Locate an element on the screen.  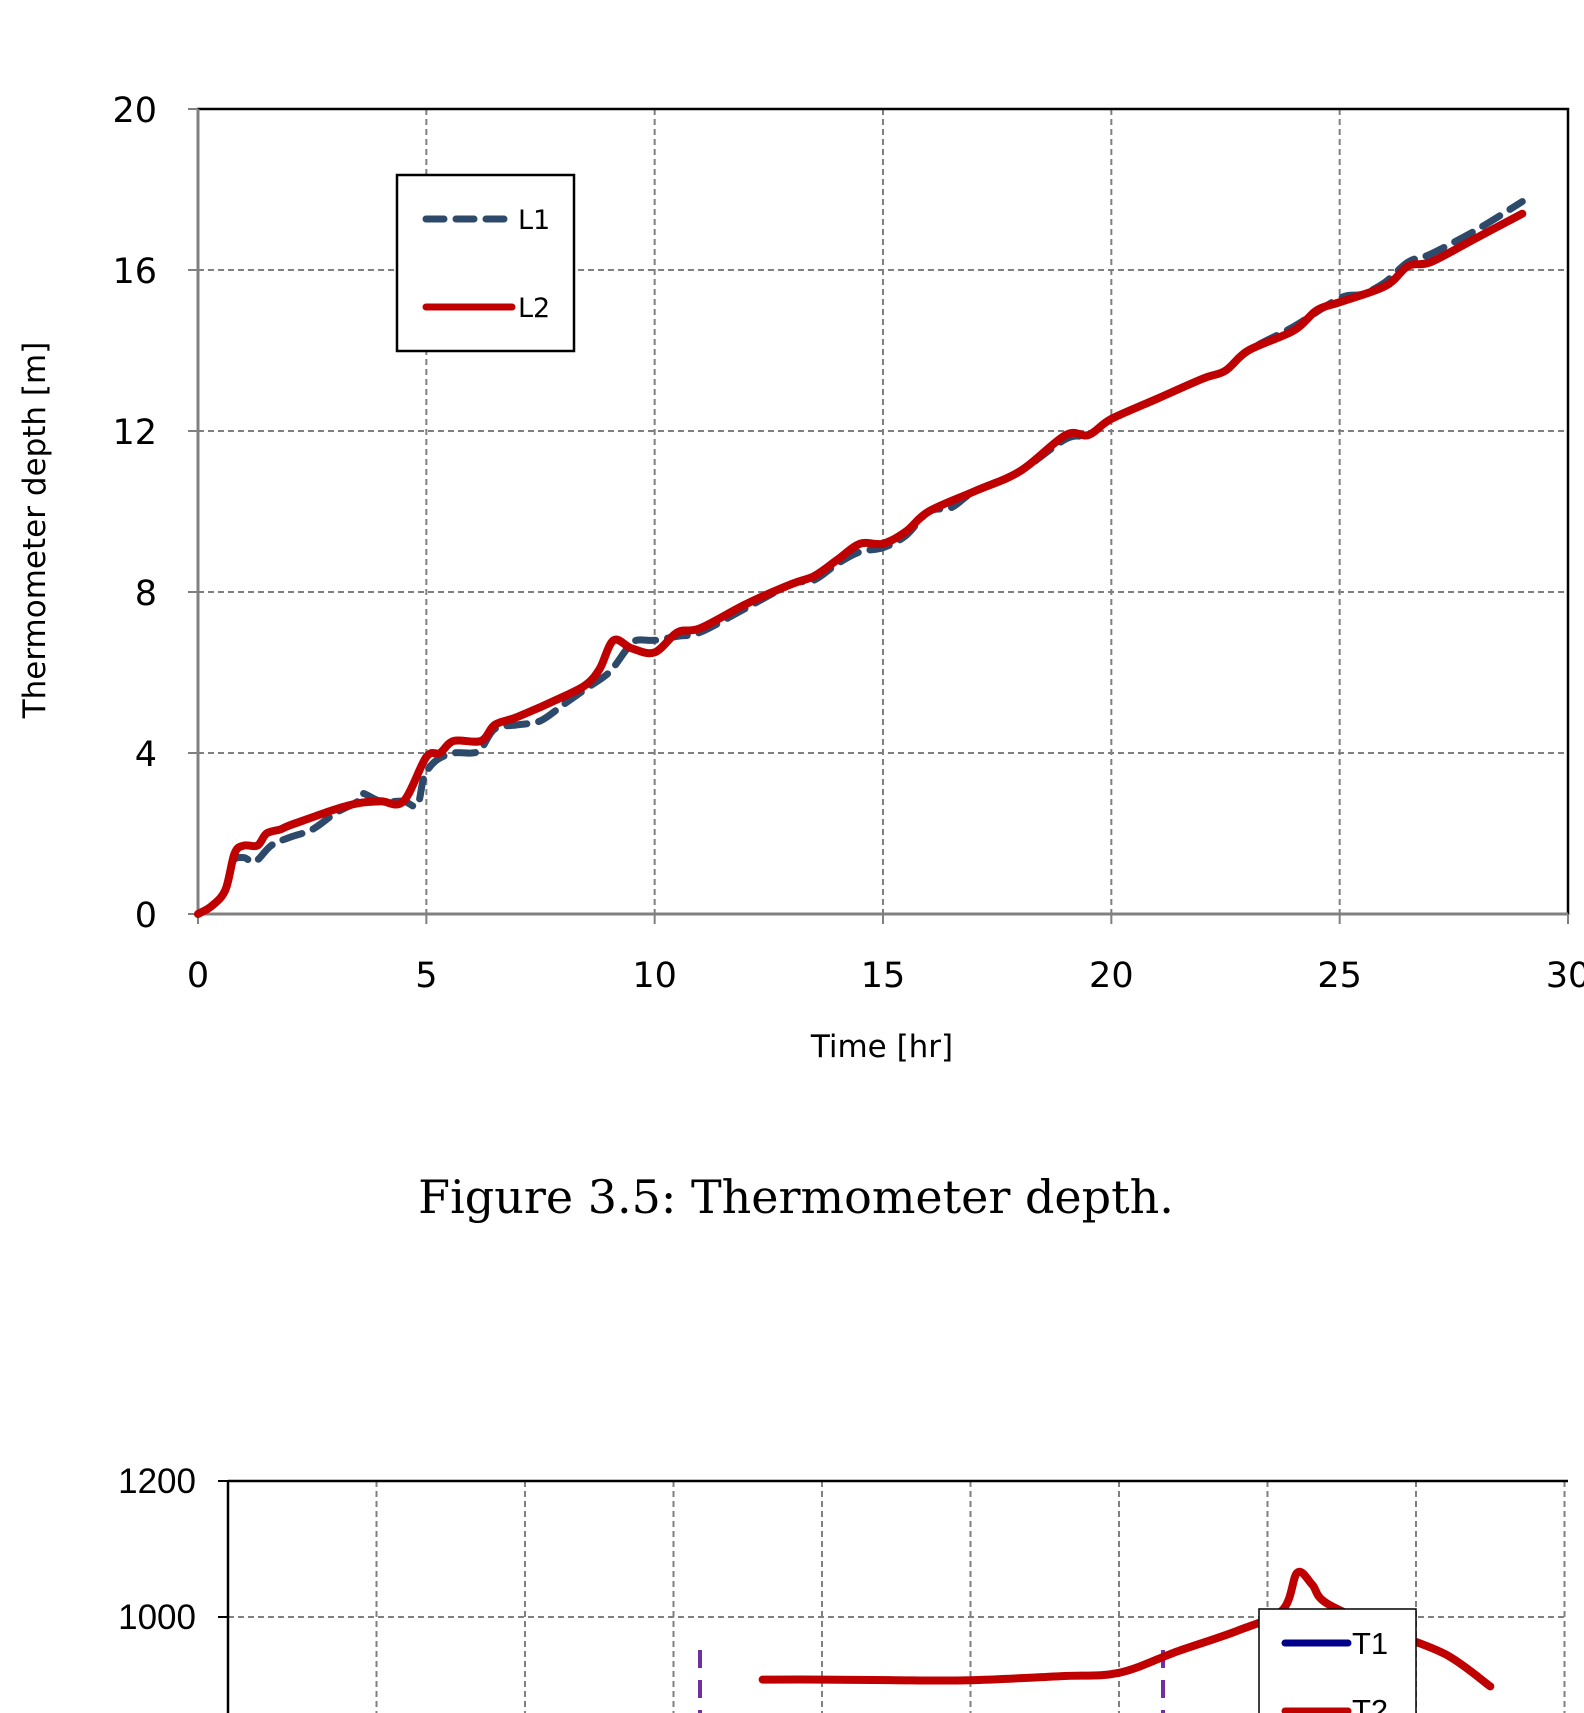
depth-chart-x-tick-labels: 0 5 10 15 20 25 30 is located at coordinates (885, 976).